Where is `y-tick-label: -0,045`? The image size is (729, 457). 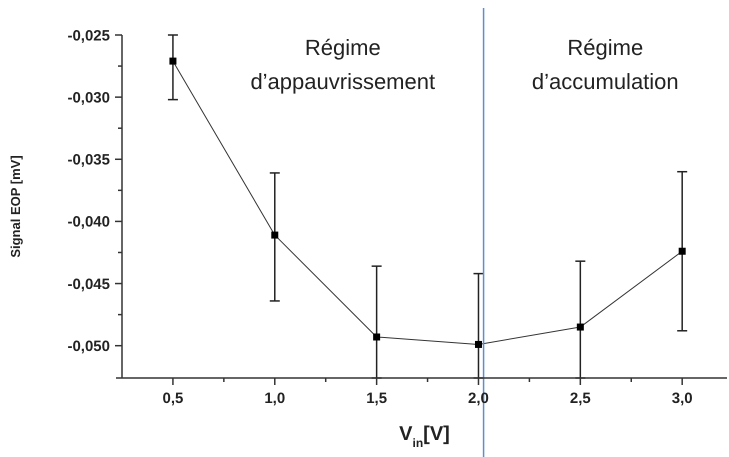
y-tick-label: -0,045 is located at coordinates (88, 284).